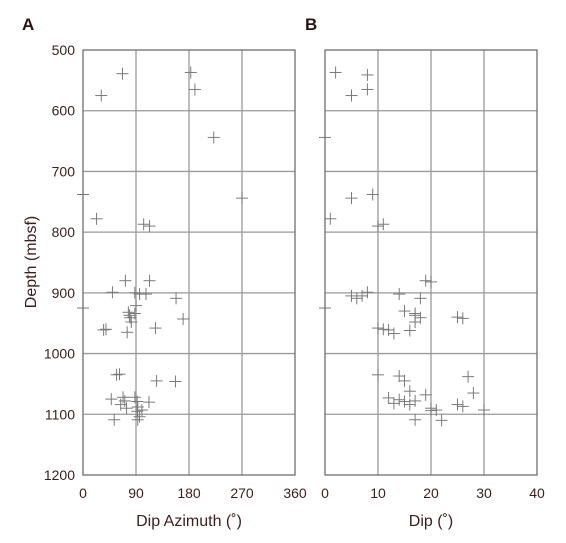  I want to click on panel-b-x-ticks: 0 10 20 30 40, so click(433, 493).